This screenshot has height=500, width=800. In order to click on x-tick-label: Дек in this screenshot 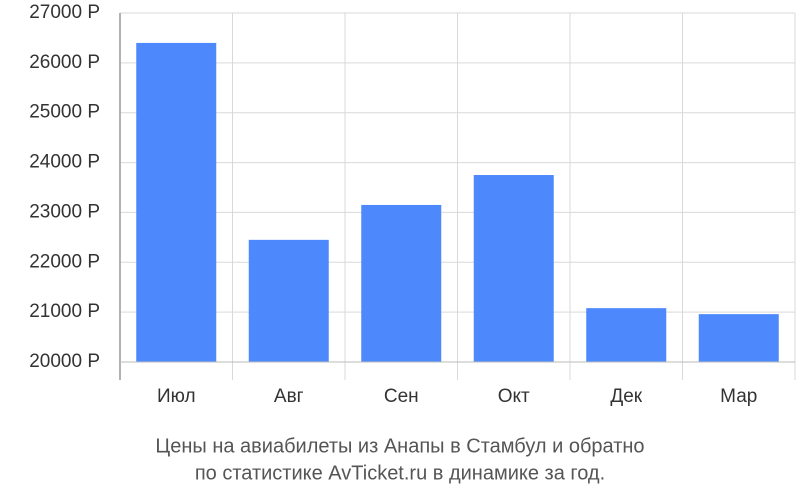, I will do `click(626, 396)`.